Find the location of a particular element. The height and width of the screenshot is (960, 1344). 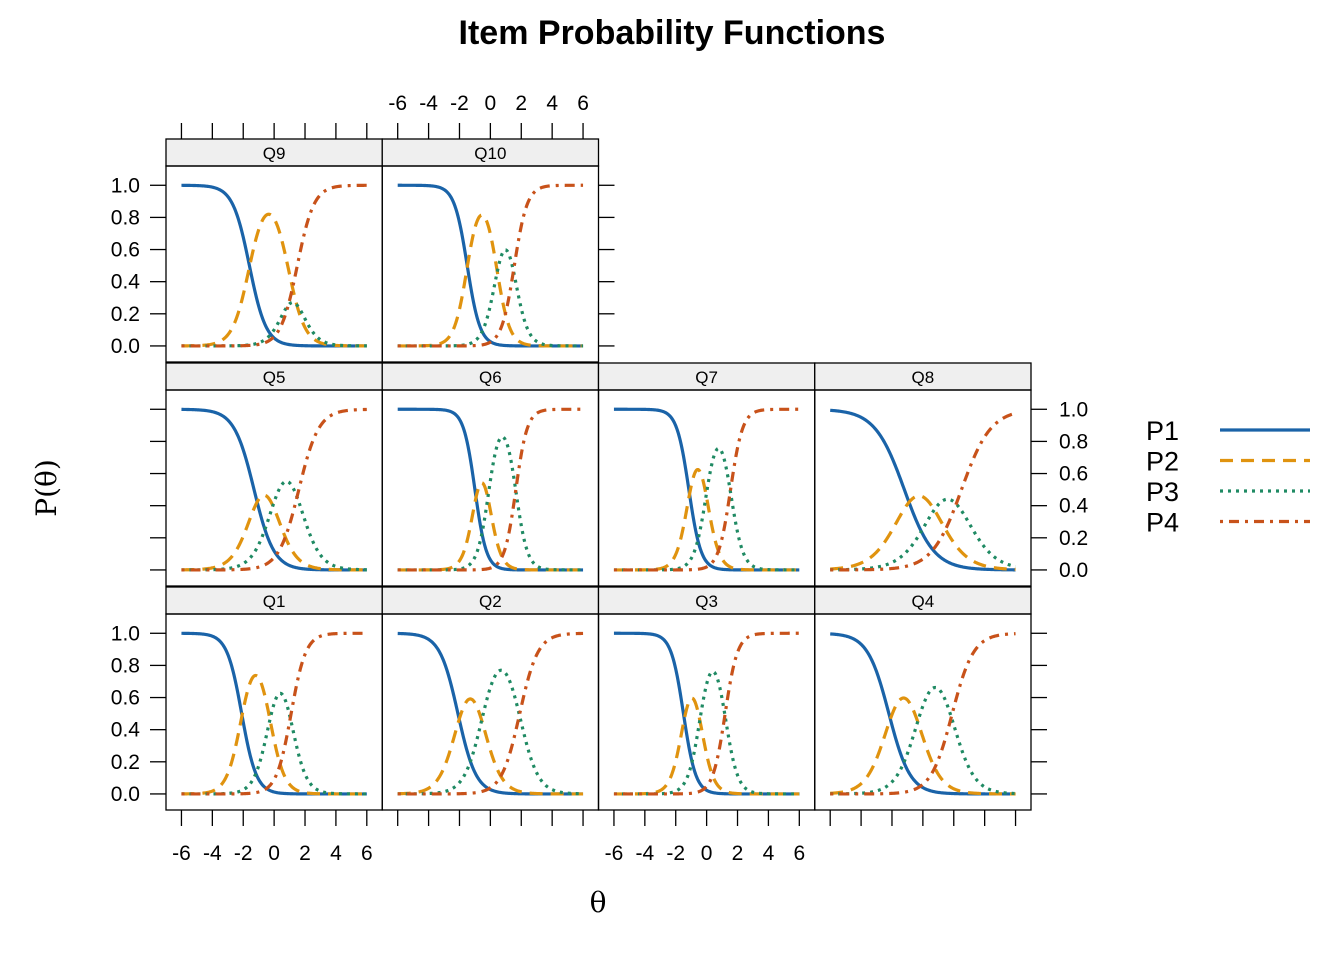

panel-q9: Q9 is located at coordinates (274, 250).